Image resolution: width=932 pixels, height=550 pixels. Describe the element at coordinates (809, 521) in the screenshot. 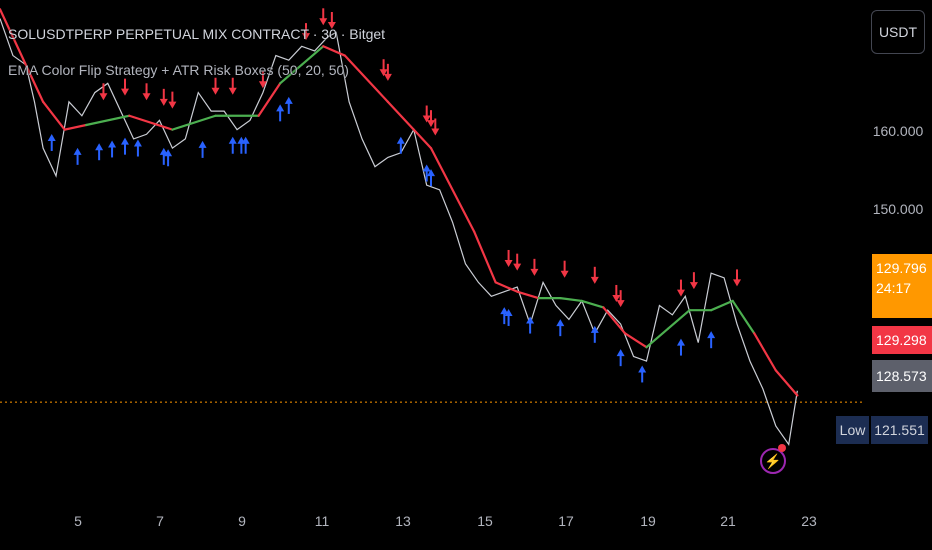

I see `x-tick-23: 23` at that location.